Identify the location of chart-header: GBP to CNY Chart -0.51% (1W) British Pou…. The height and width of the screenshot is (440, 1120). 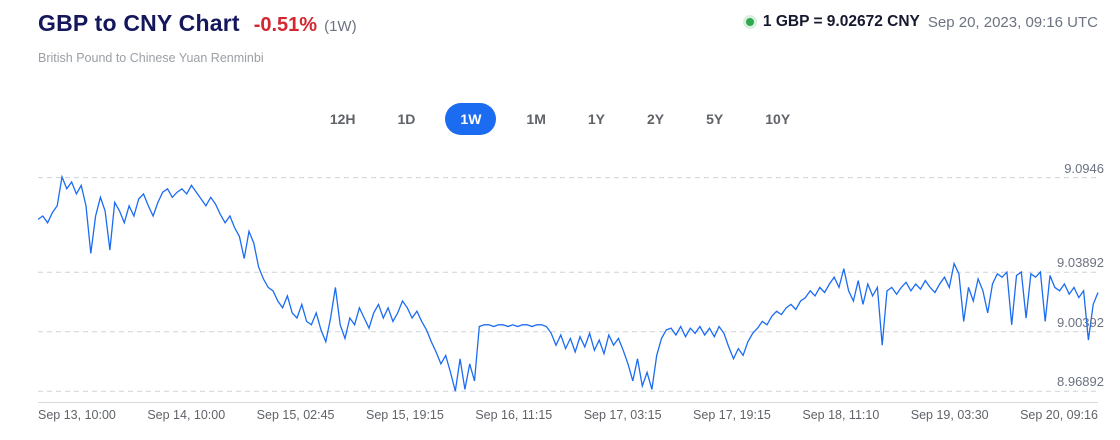
(571, 37).